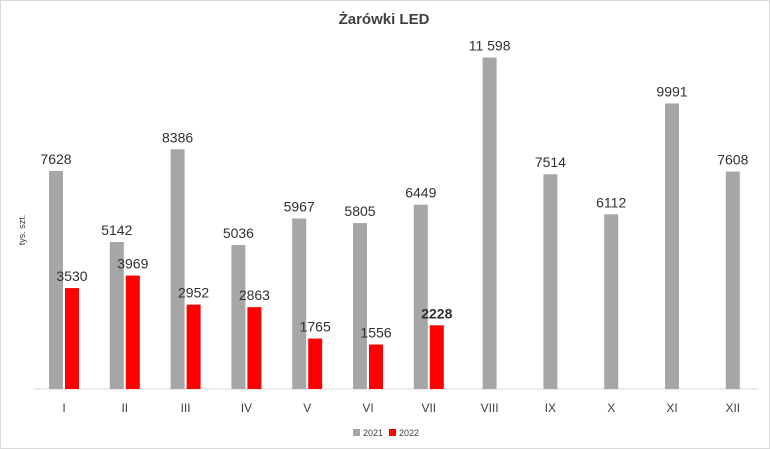 The height and width of the screenshot is (449, 770). Describe the element at coordinates (132, 332) in the screenshot. I see `bar-2022-II` at that location.